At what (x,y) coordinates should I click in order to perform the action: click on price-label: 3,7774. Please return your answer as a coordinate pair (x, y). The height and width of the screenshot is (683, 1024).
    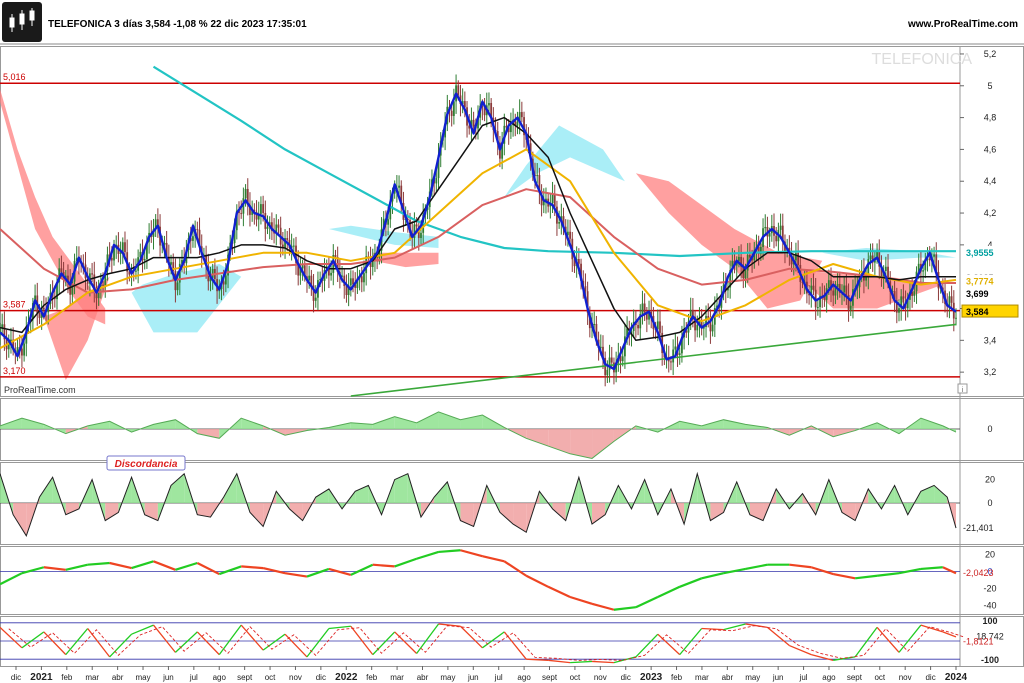
    Looking at the image, I should click on (980, 281).